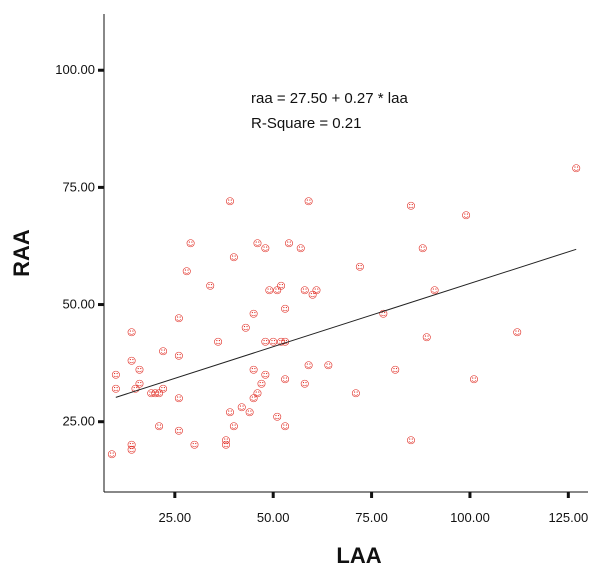 This screenshot has height=568, width=592. What do you see at coordinates (568, 517) in the screenshot?
I see `x-tick-label: 125.00` at bounding box center [568, 517].